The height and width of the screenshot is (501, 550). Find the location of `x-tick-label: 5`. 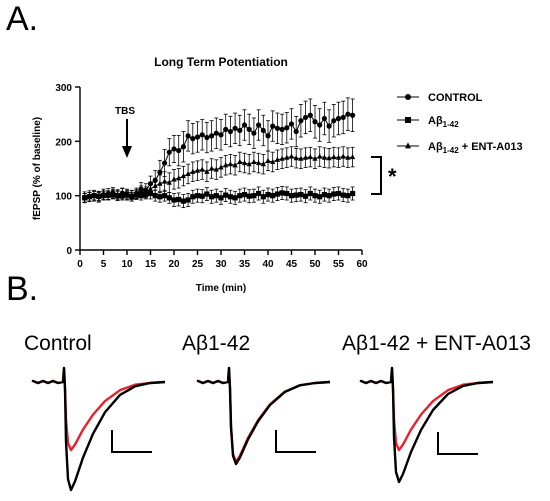

x-tick-label: 5 is located at coordinates (104, 264).